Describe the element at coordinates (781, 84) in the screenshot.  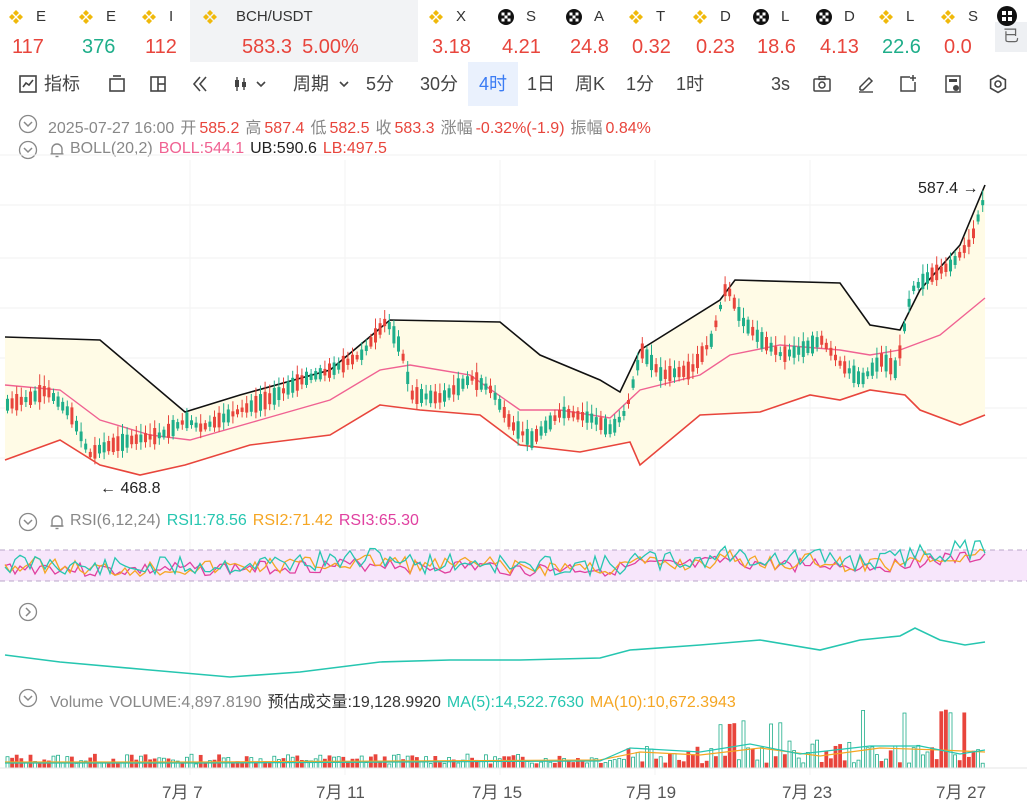
I see `refresh-interval: 3s` at that location.